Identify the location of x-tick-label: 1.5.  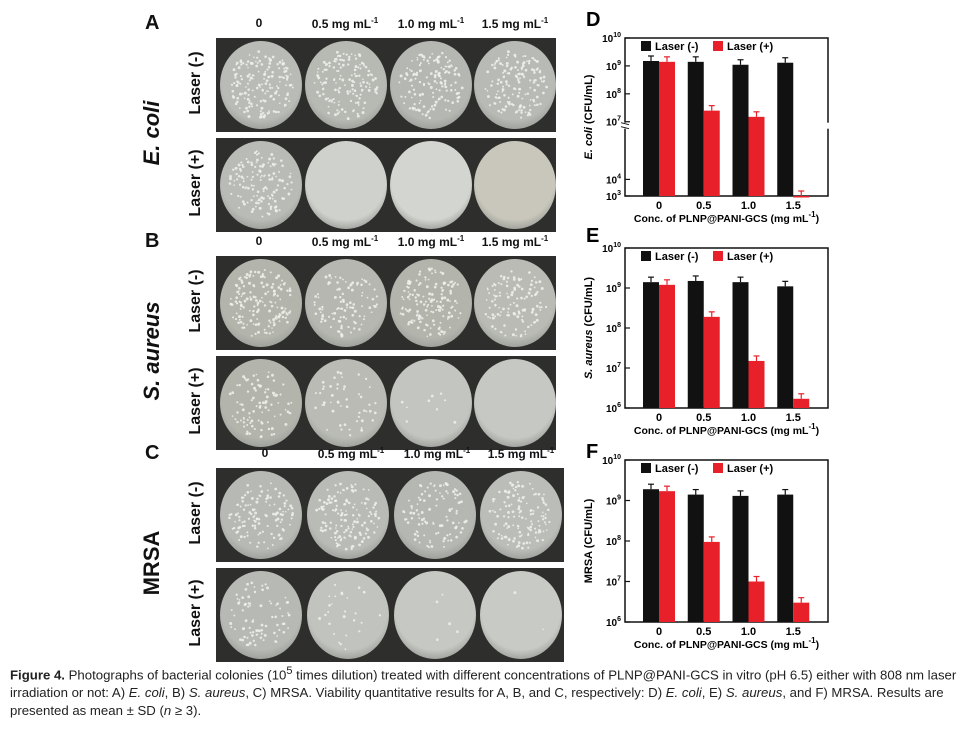
(793, 418).